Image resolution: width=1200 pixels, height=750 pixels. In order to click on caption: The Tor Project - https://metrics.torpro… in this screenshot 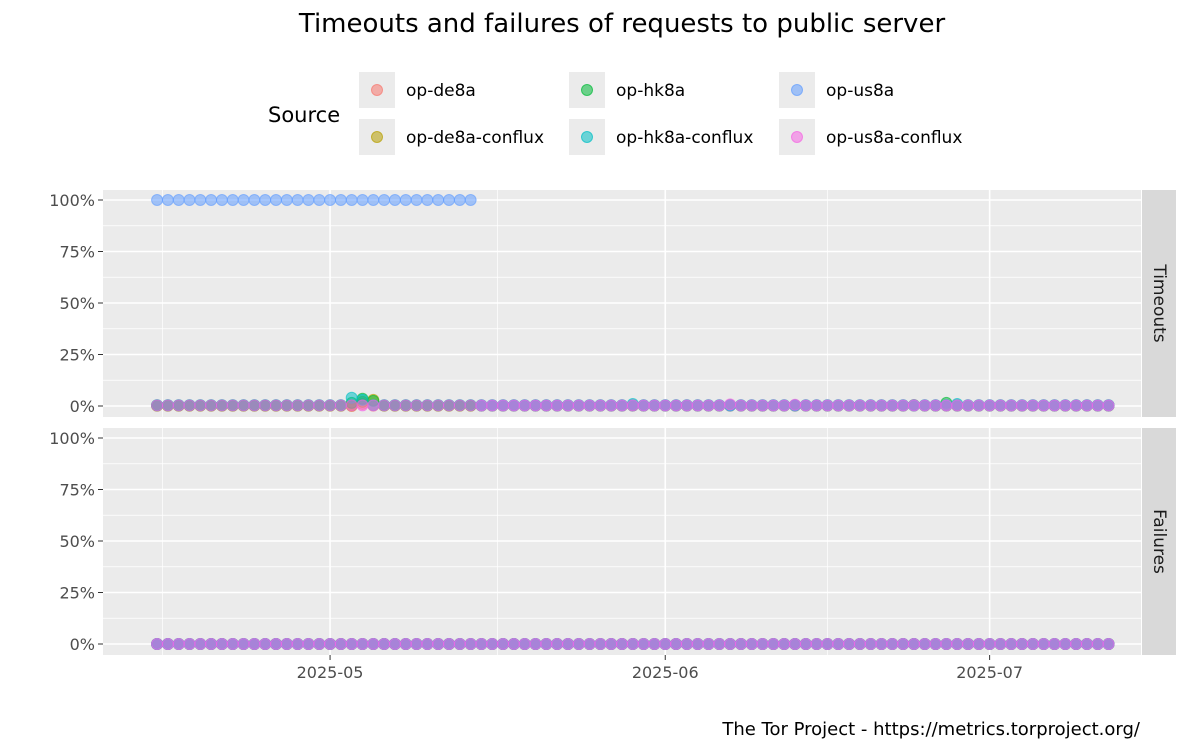, I will do `click(931, 729)`.